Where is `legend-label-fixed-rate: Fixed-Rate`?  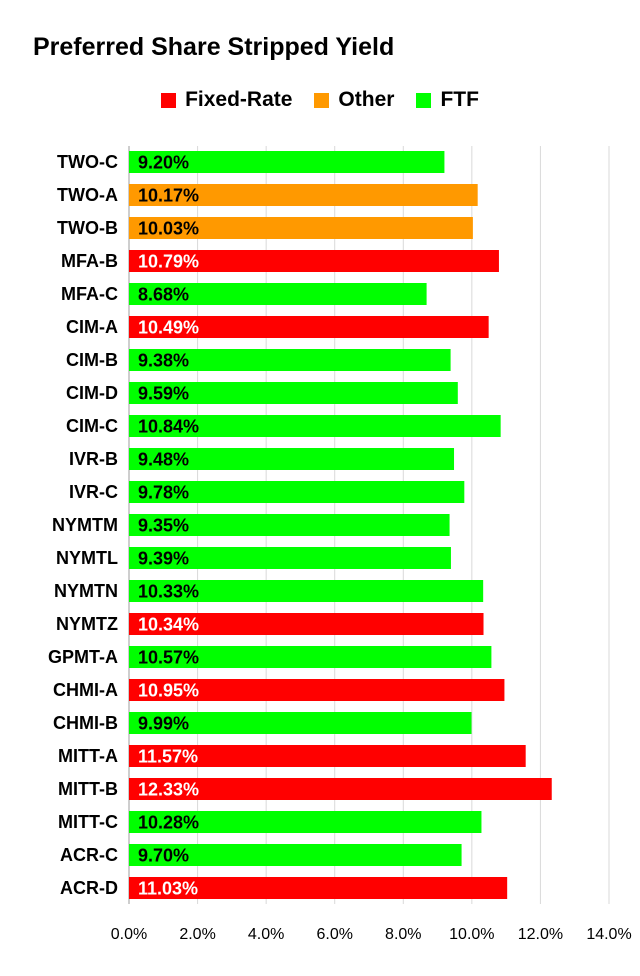 legend-label-fixed-rate: Fixed-Rate is located at coordinates (239, 99).